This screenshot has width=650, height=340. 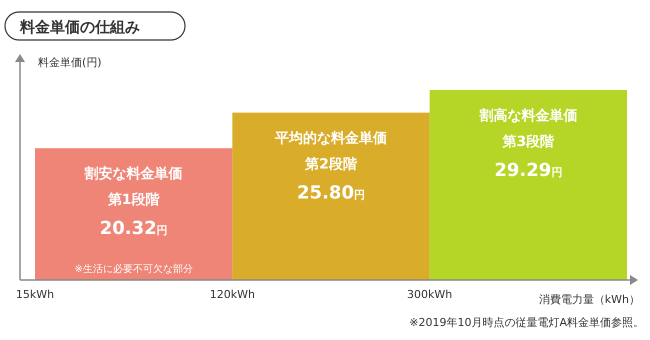 I want to click on x-tick-label: 平均的な料金単価, so click(x=330, y=138).